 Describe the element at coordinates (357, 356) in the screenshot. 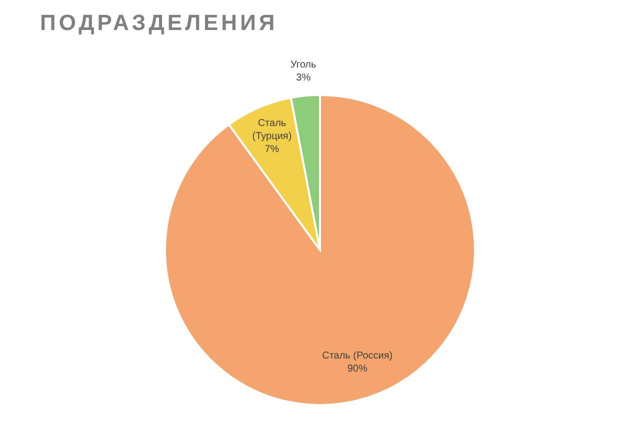

I see `slice-label: Сталь (Россия)` at that location.